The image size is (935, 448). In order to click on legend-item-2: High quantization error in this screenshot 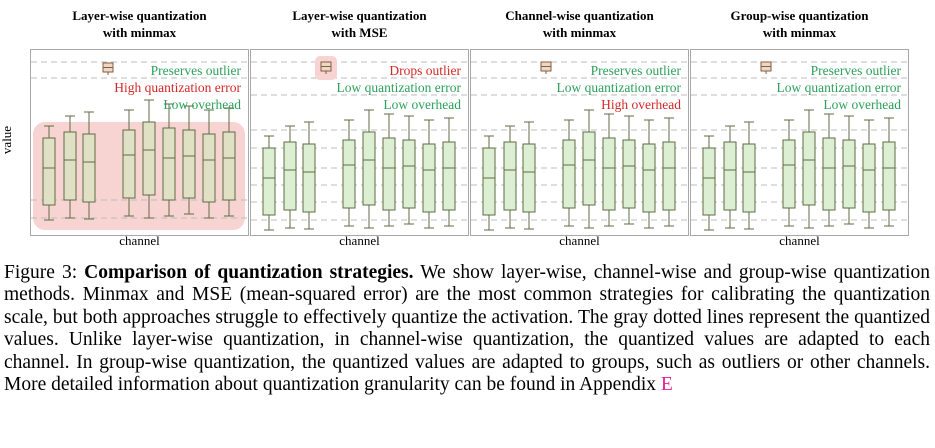, I will do `click(177, 87)`.